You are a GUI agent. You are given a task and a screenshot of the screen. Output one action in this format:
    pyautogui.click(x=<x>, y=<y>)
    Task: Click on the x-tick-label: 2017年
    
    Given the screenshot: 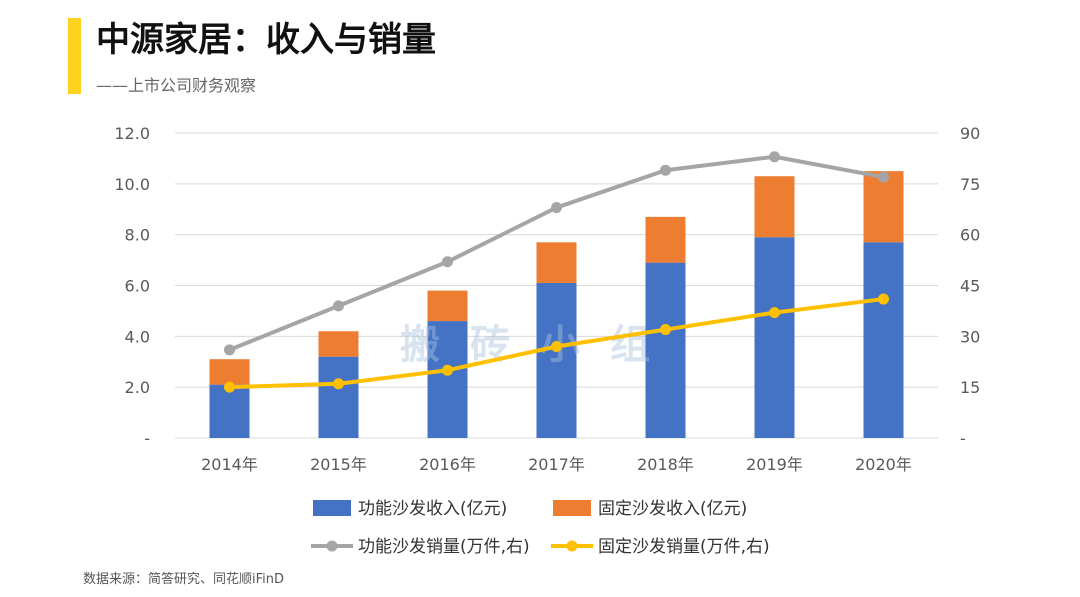 What is the action you would take?
    pyautogui.click(x=556, y=464)
    